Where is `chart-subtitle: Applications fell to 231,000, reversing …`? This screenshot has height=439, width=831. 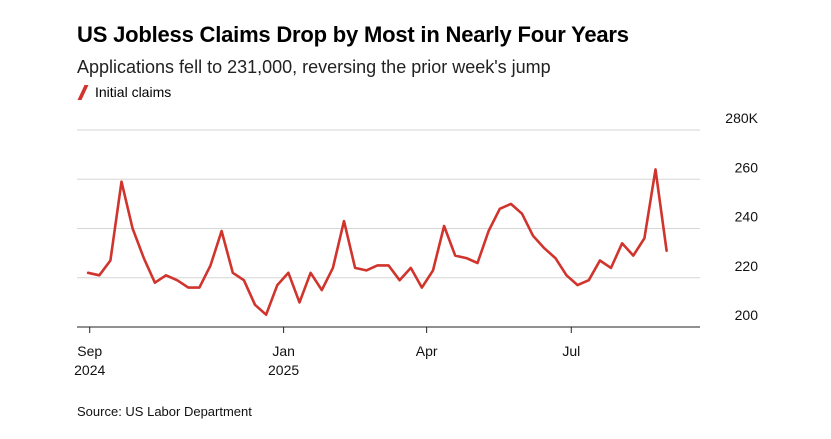 chart-subtitle: Applications fell to 231,000, reversing … is located at coordinates (314, 67).